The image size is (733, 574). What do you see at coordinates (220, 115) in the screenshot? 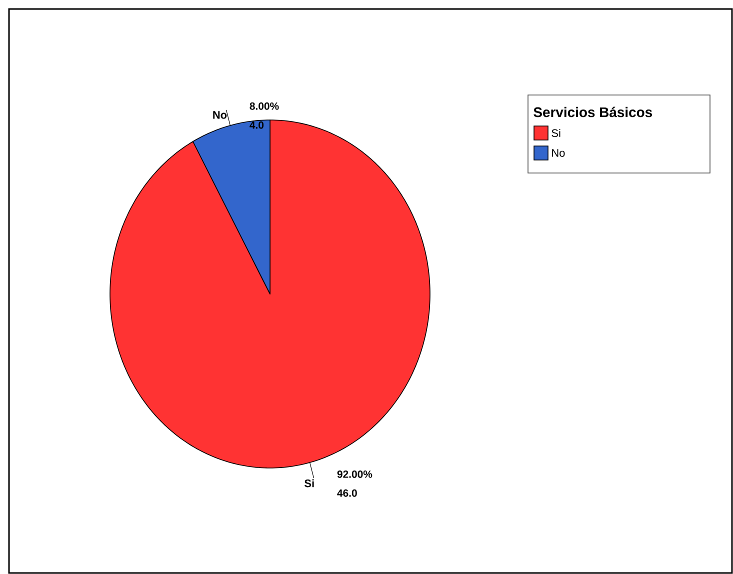
I see `slice-label: No` at bounding box center [220, 115].